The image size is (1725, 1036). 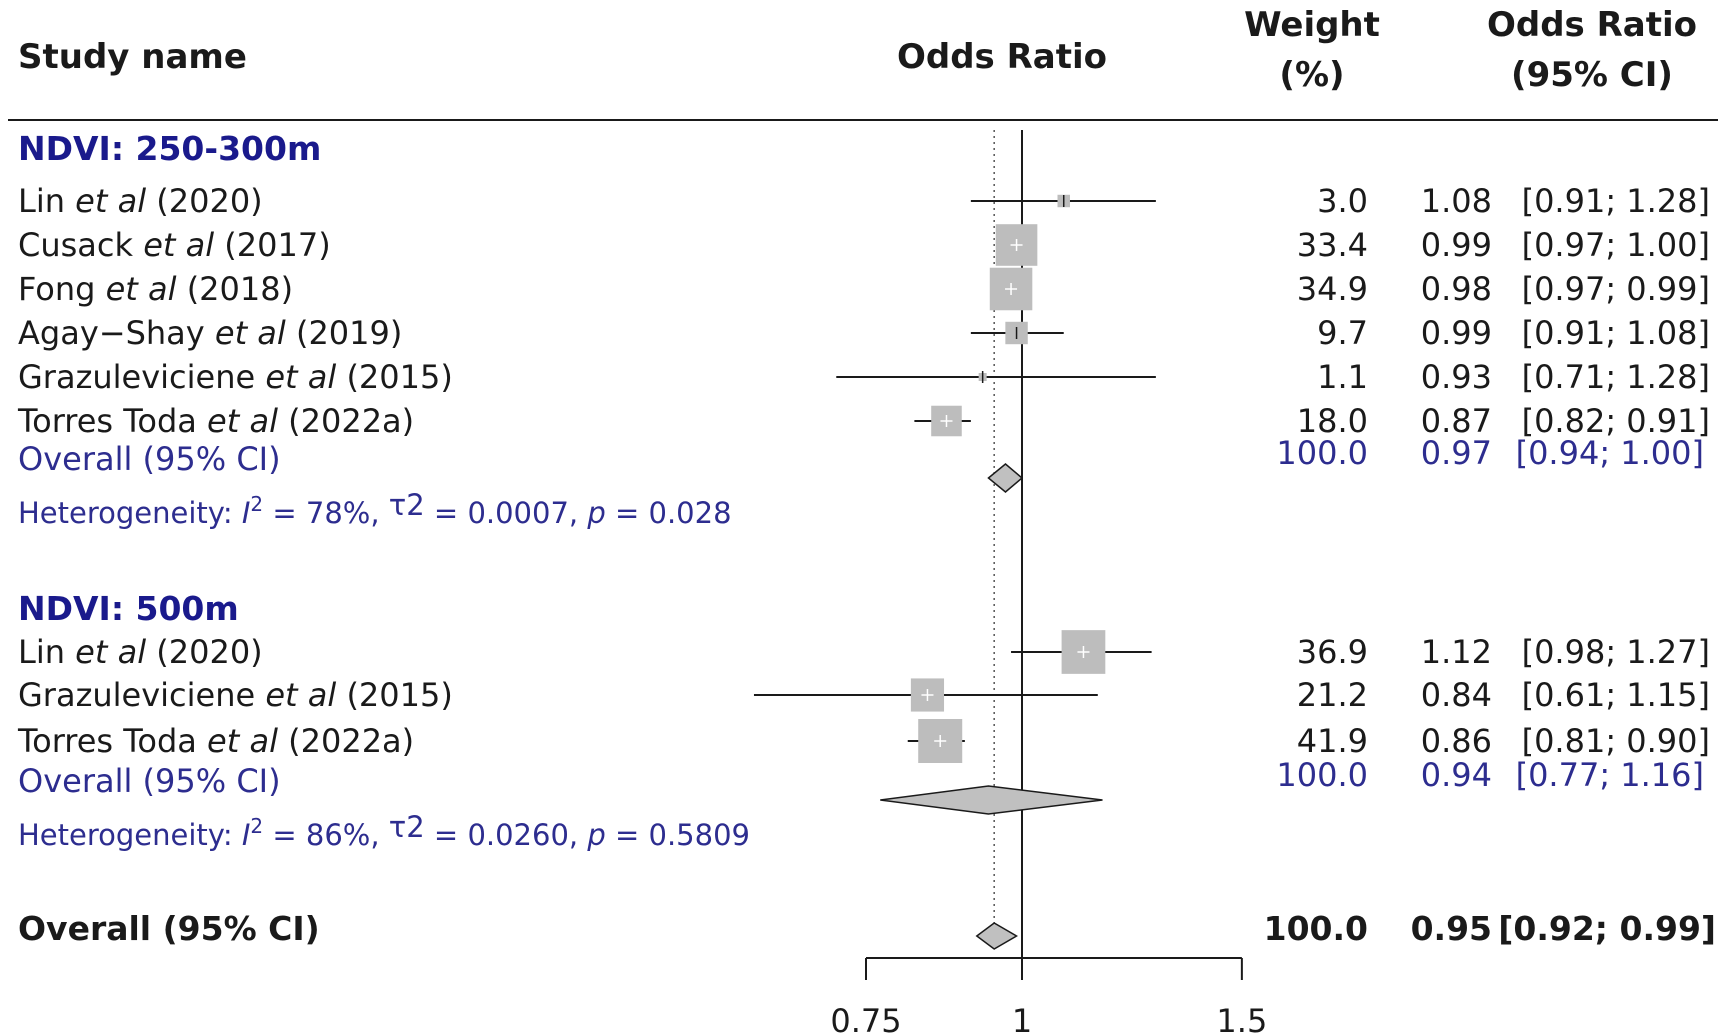 I want to click on group-title: NDVI: 250-300m, so click(x=169, y=148).